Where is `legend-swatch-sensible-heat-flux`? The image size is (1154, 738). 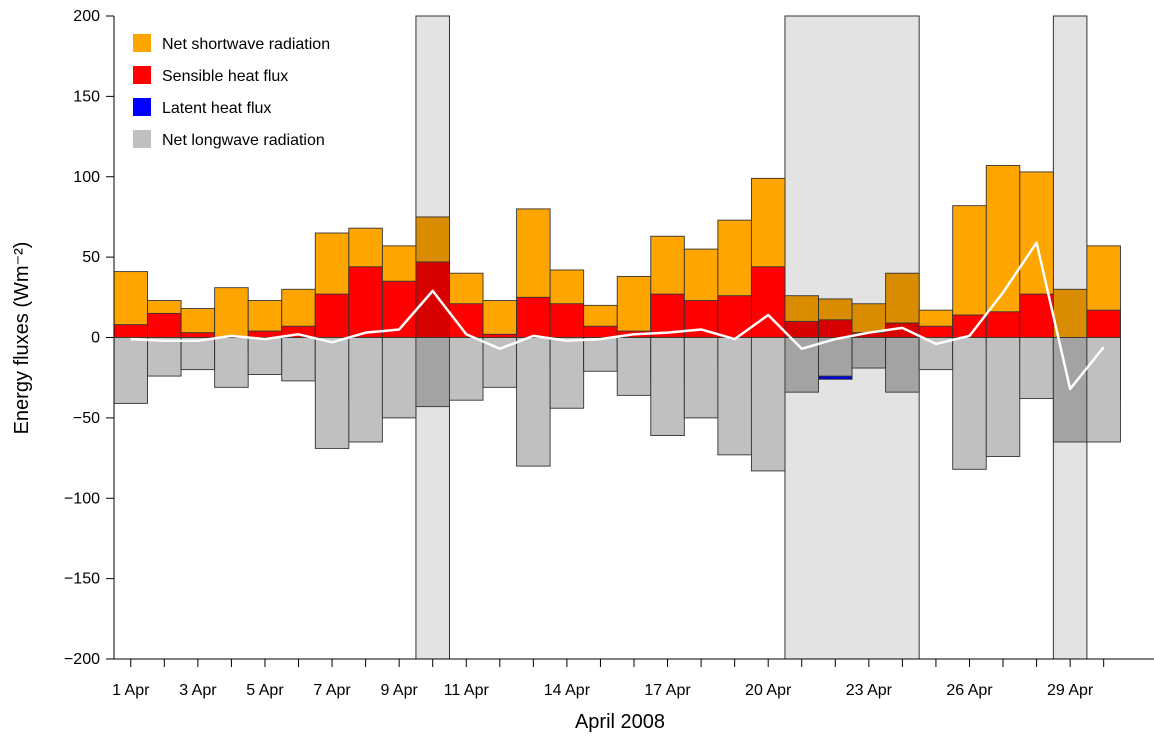 legend-swatch-sensible-heat-flux is located at coordinates (142, 75).